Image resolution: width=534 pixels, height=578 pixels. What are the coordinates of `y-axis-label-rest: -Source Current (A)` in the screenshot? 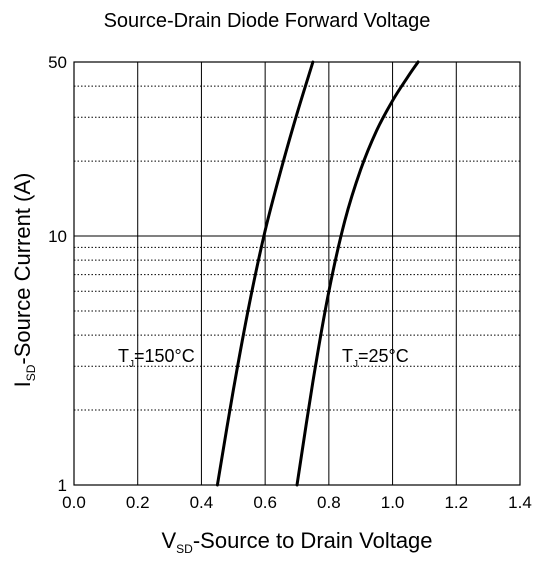 It's located at (22, 268).